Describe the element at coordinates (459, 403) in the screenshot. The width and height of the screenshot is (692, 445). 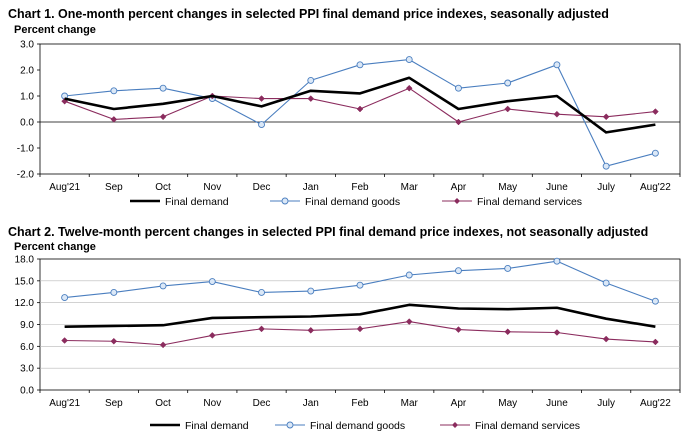
I see `chart-2-x-tick-label: Apr` at that location.